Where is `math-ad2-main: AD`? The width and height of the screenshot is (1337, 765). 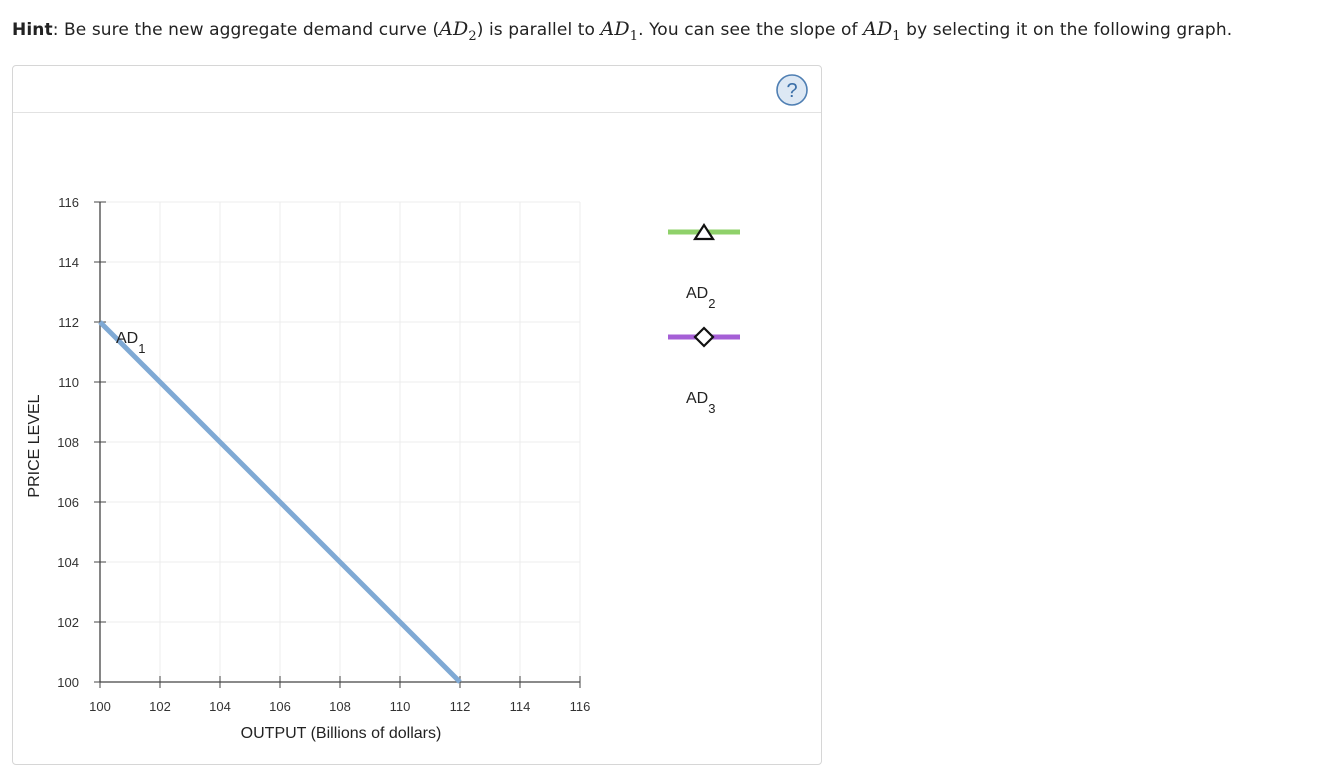
math-ad2-main: AD is located at coordinates (454, 29).